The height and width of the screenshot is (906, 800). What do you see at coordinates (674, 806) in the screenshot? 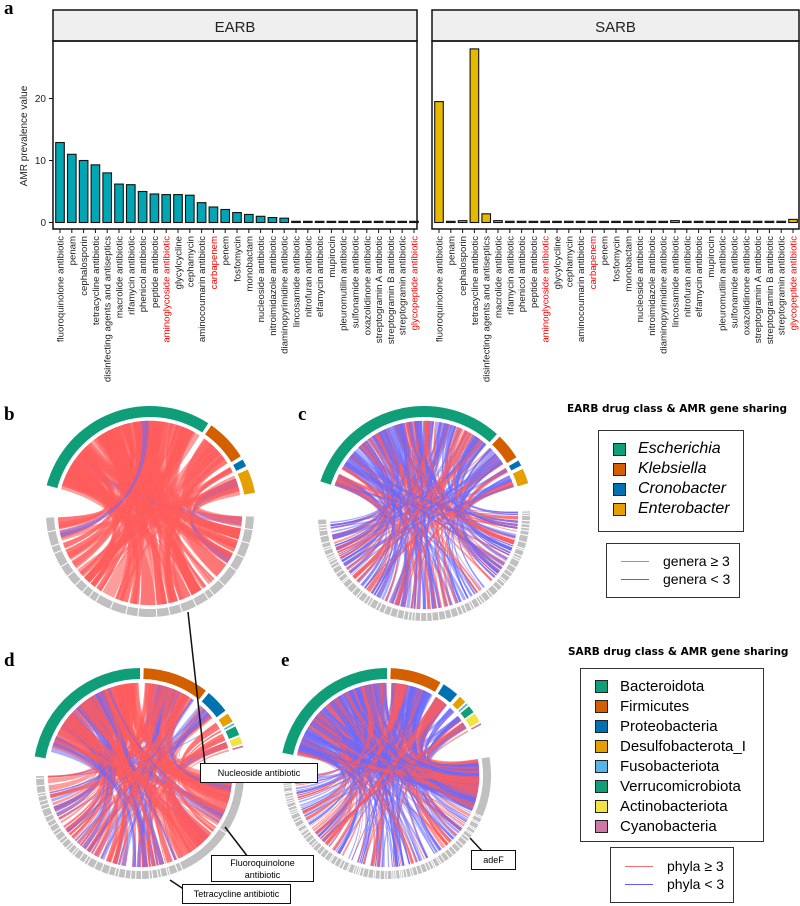
I see `legend-label: Actinobacteriota` at bounding box center [674, 806].